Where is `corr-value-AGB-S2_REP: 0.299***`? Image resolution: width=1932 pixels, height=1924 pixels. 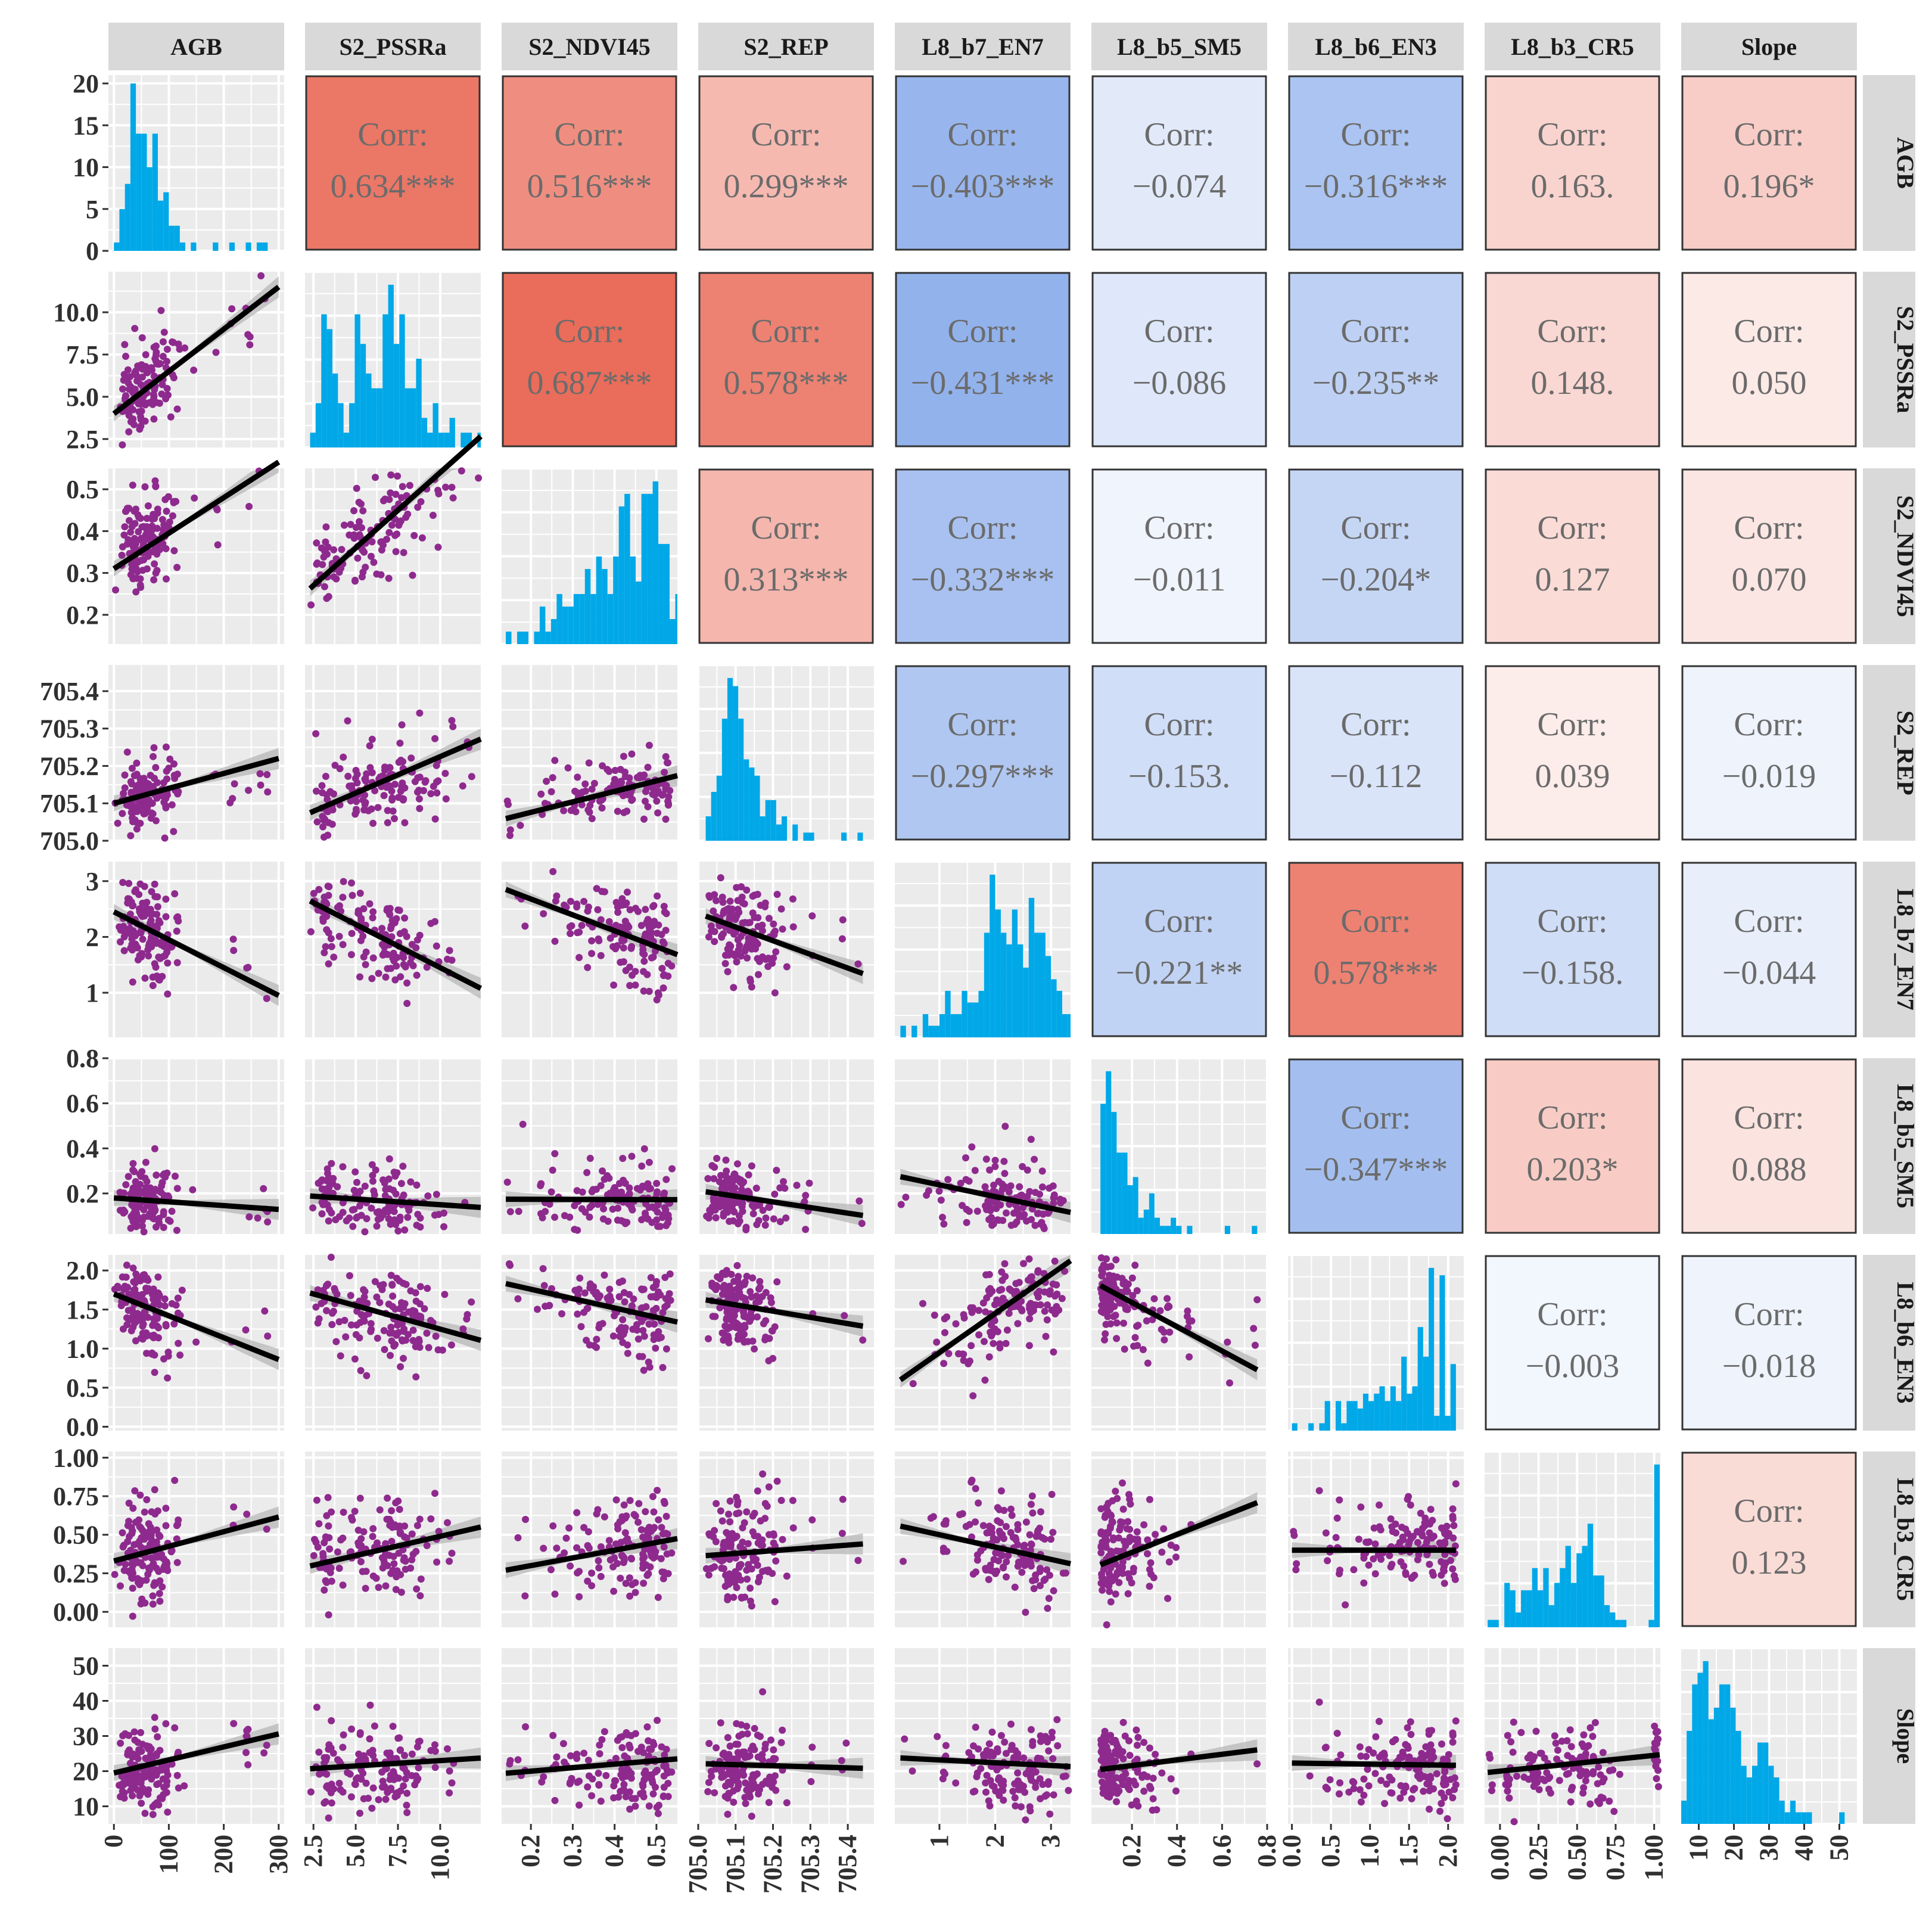
corr-value-AGB-S2_REP: 0.299*** is located at coordinates (786, 186).